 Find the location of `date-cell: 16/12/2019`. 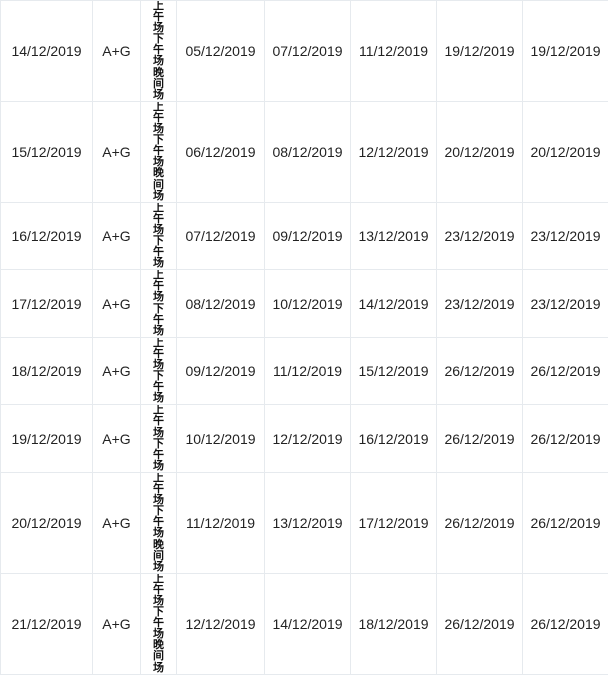

date-cell: 16/12/2019 is located at coordinates (47, 236).